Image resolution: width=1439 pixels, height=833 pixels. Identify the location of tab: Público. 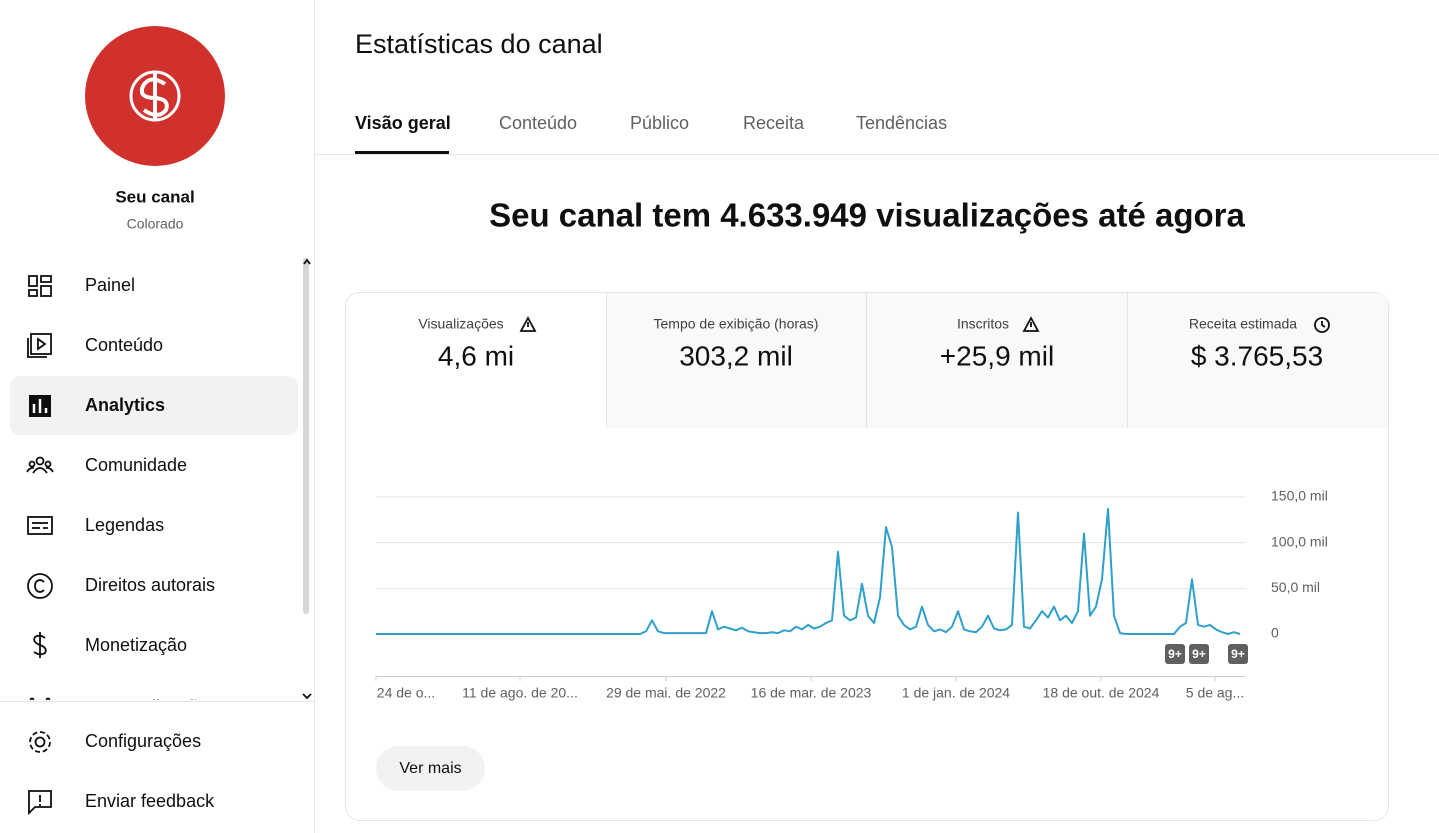
(659, 123).